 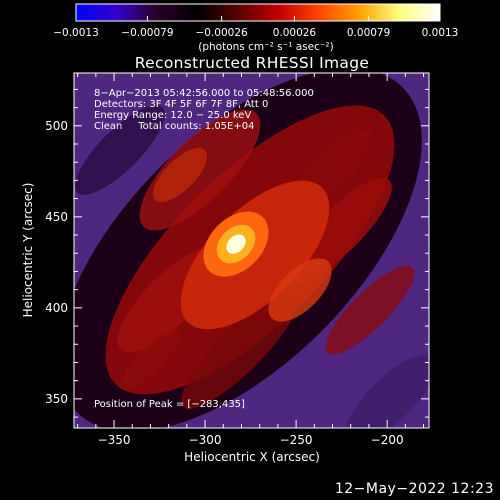 I want to click on x-tick-label: −200, so click(x=387, y=440).